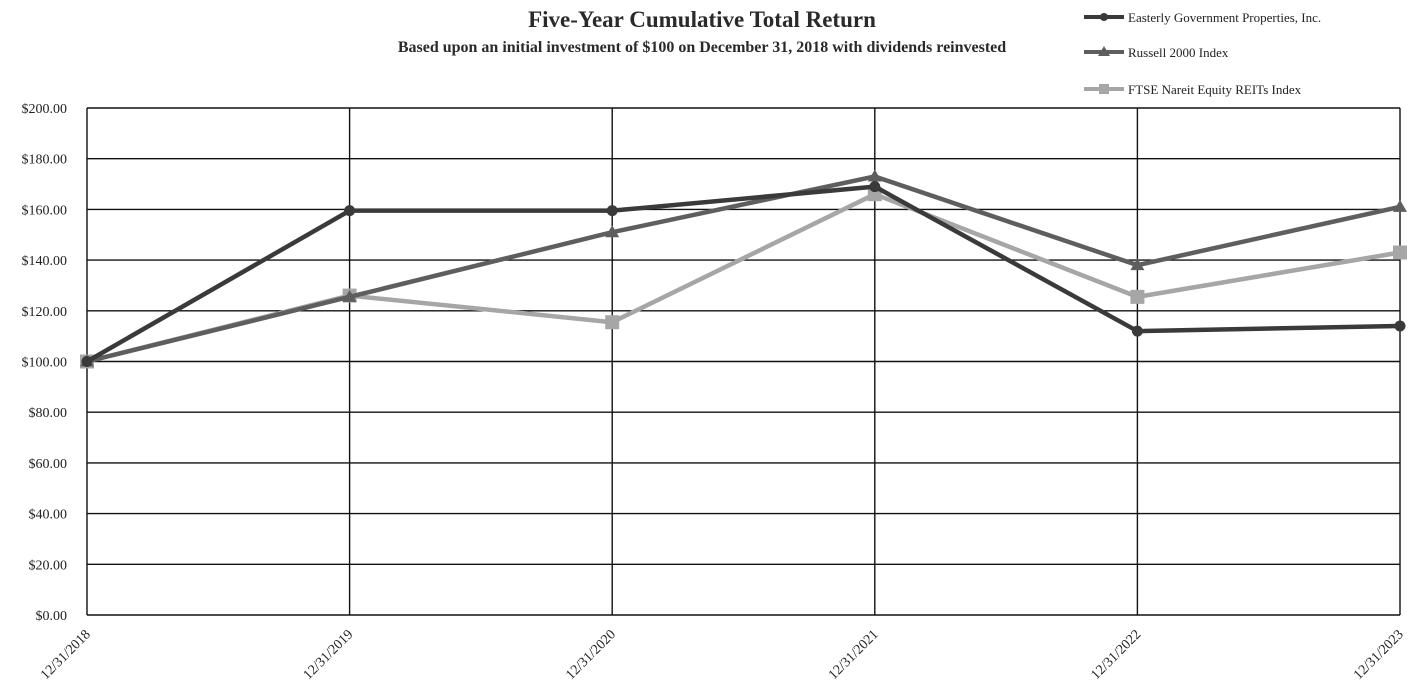 This screenshot has width=1413, height=696. I want to click on legend-marker-square, so click(1104, 89).